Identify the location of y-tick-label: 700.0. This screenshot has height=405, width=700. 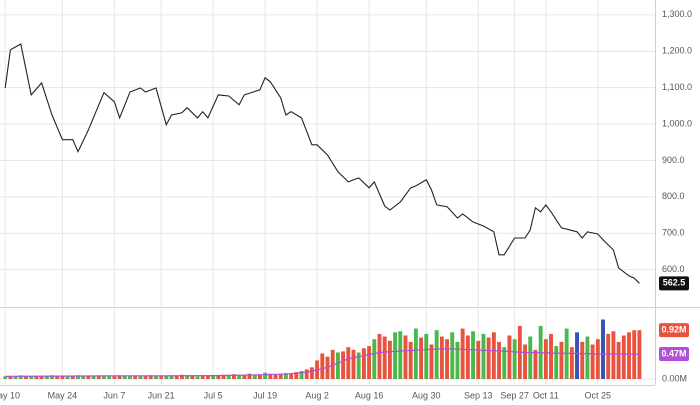
(673, 233).